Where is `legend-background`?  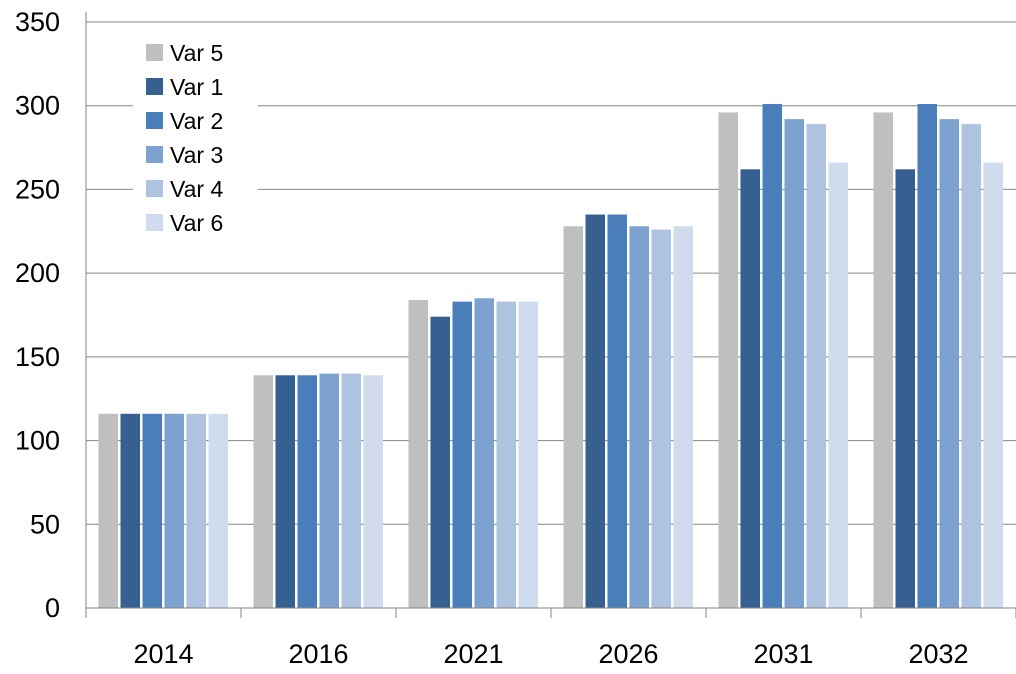 legend-background is located at coordinates (195, 137).